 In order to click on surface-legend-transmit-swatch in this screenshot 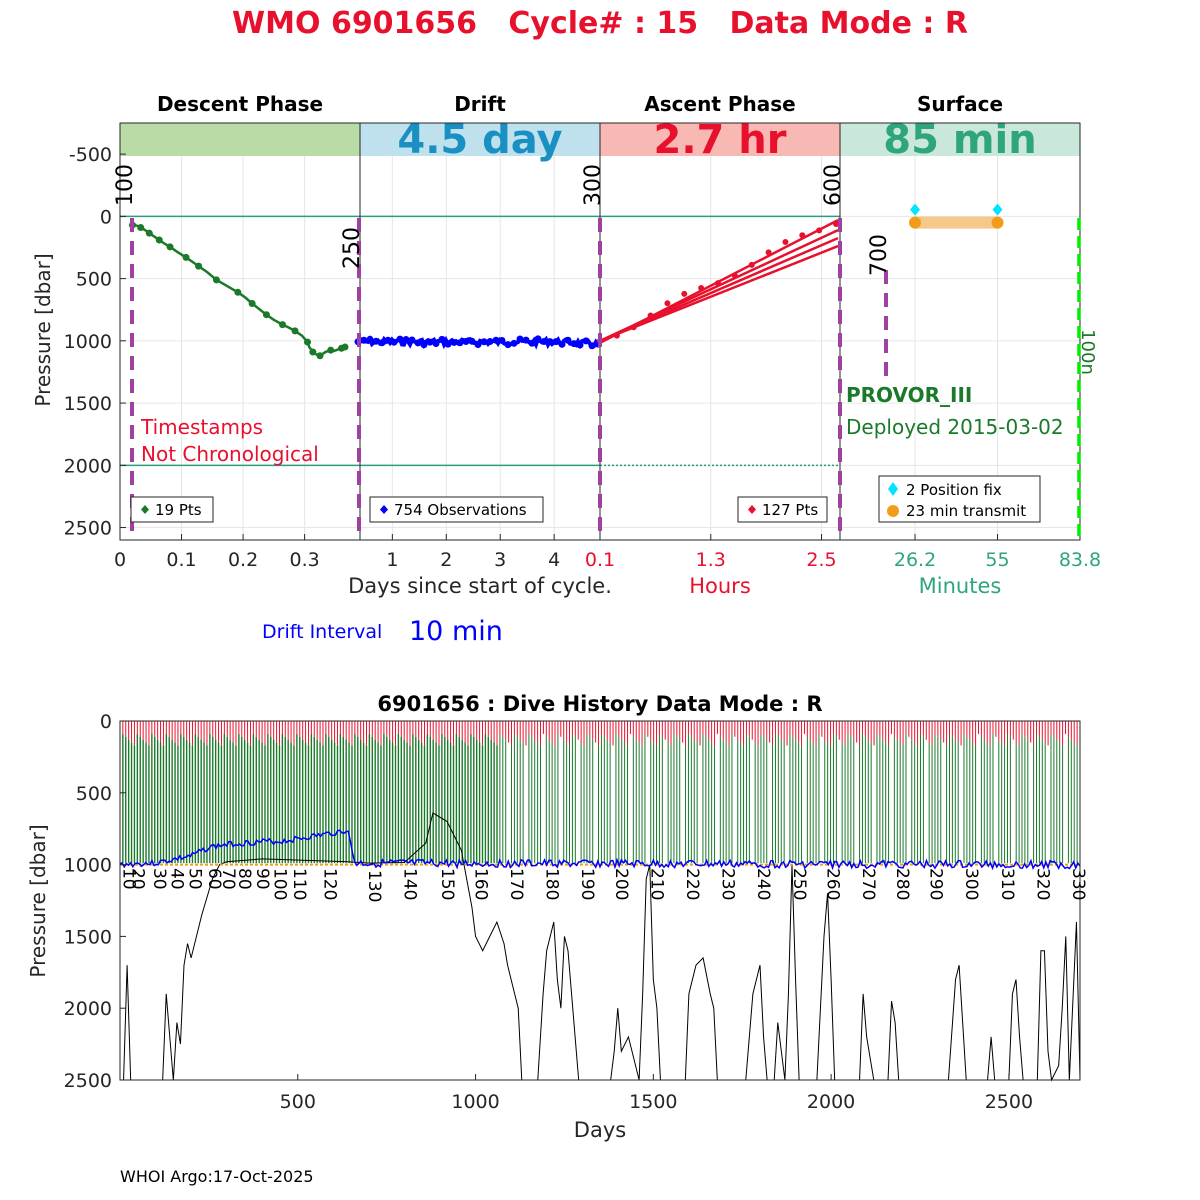, I will do `click(893, 511)`.